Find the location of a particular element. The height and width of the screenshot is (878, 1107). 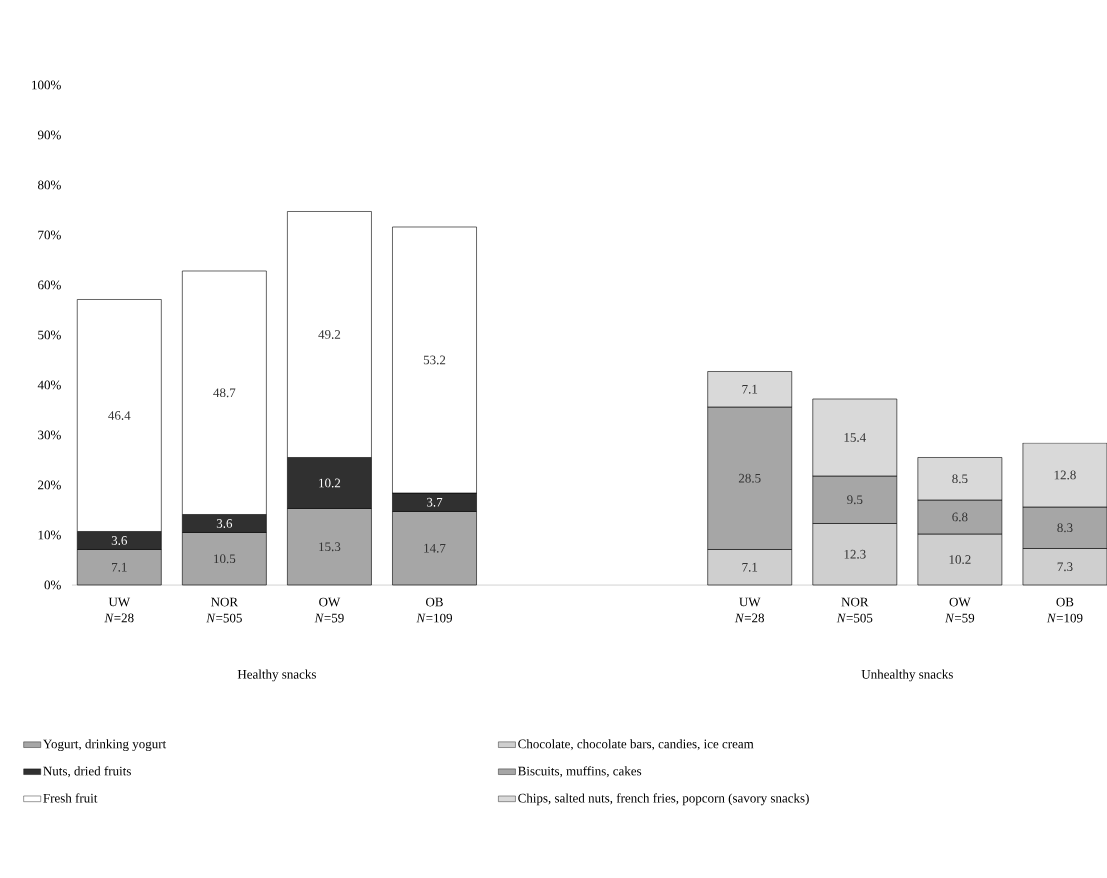

y-tick-label: 40% is located at coordinates (49, 385).